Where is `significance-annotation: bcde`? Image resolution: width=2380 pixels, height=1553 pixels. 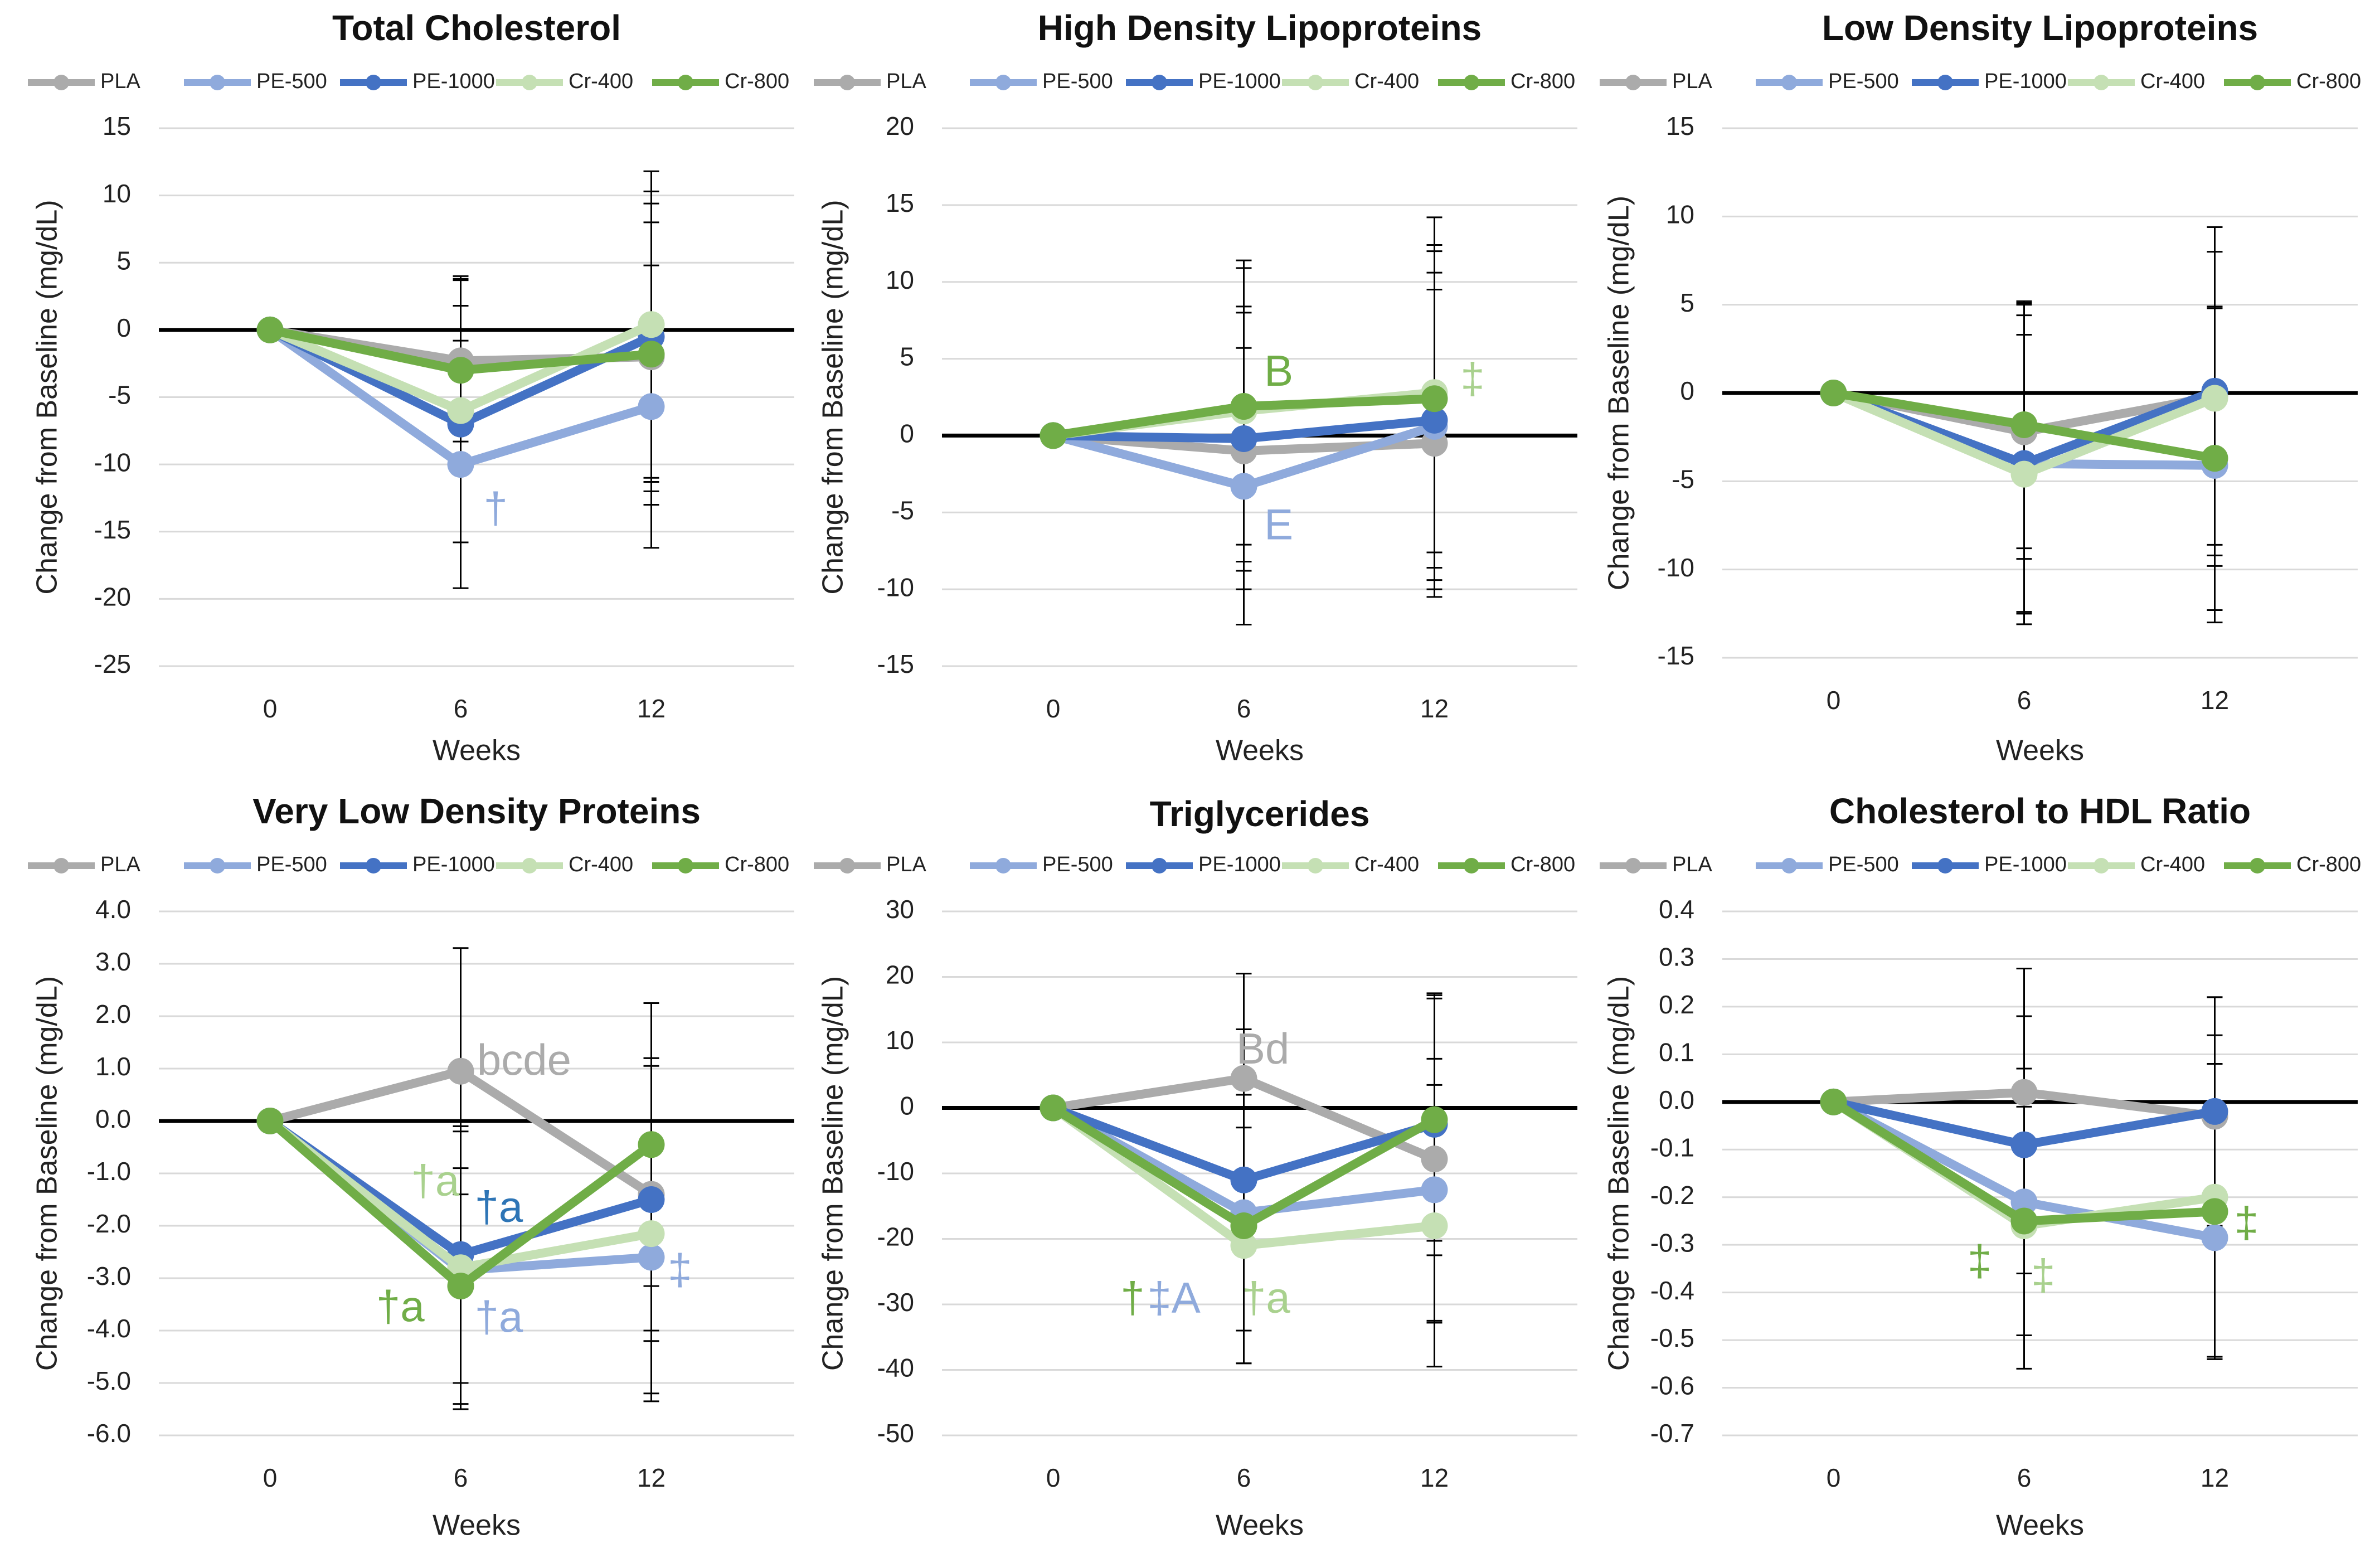 significance-annotation: bcde is located at coordinates (524, 1059).